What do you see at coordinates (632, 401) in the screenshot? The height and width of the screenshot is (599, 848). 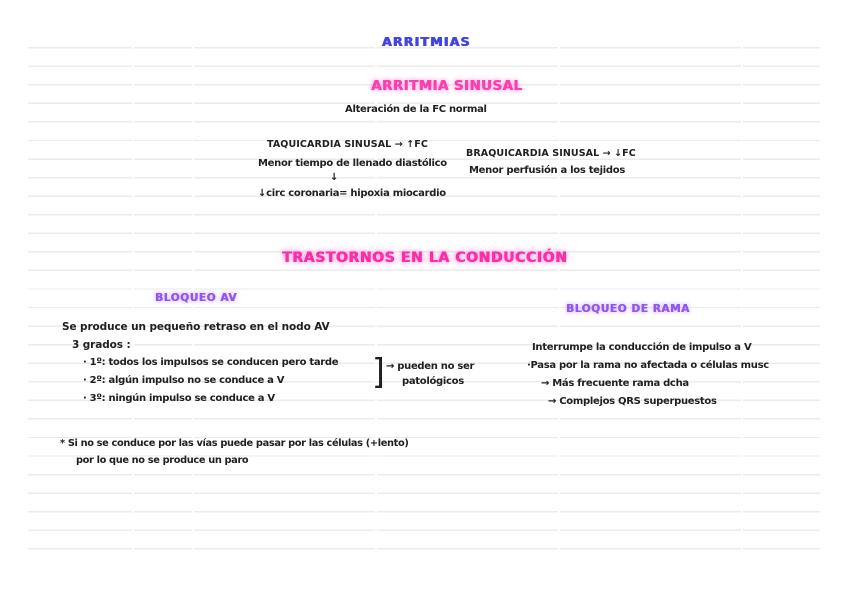 I see `bloqueo-rama-line4: → Complejos QRS superpuestos` at bounding box center [632, 401].